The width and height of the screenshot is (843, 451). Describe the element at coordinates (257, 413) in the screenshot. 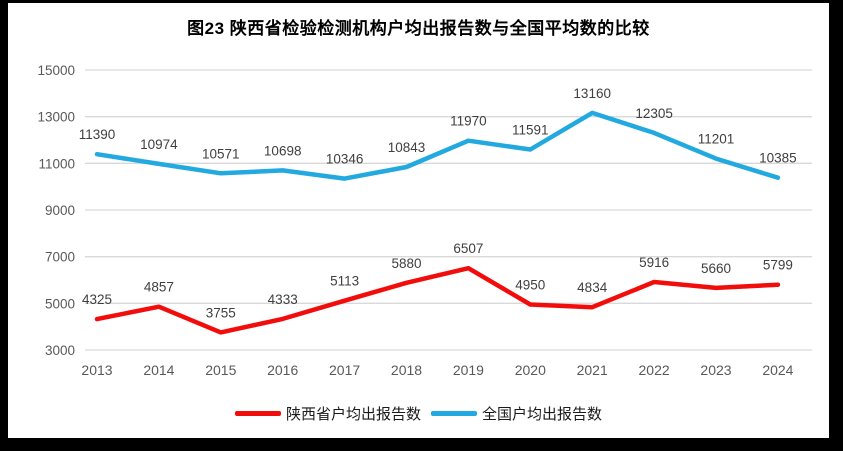

I see `legend-swatch-red-line` at that location.